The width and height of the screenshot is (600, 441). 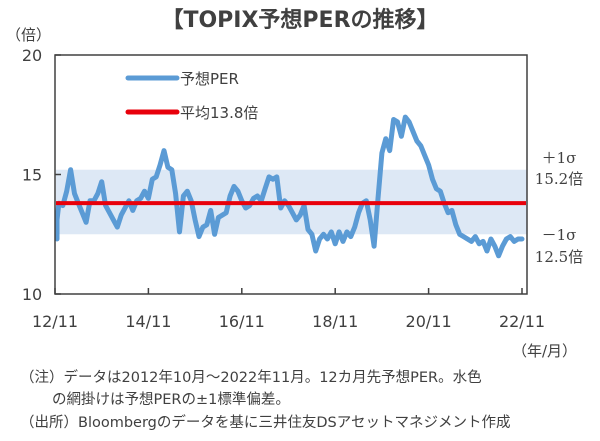 What do you see at coordinates (522, 321) in the screenshot?
I see `x-tick-label: 22/11` at bounding box center [522, 321].